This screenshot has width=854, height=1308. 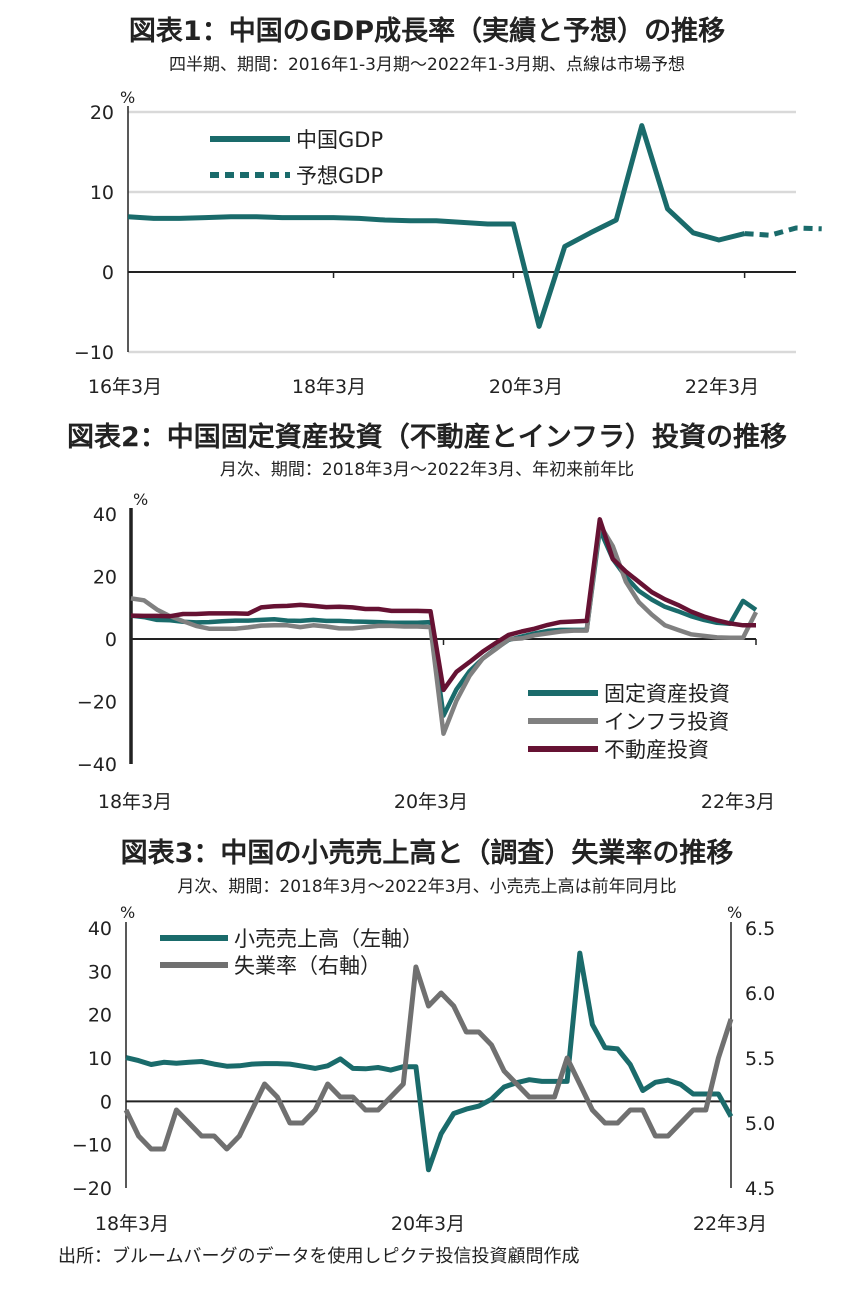 I want to click on chart3-y-unit-left: %, so click(x=127, y=912).